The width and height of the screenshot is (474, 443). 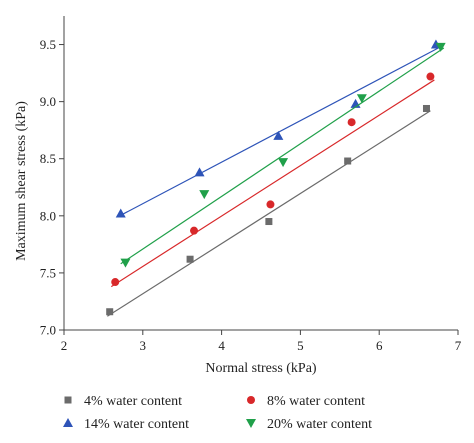 I want to click on y-tick-label: 7.0, so click(x=48, y=330).